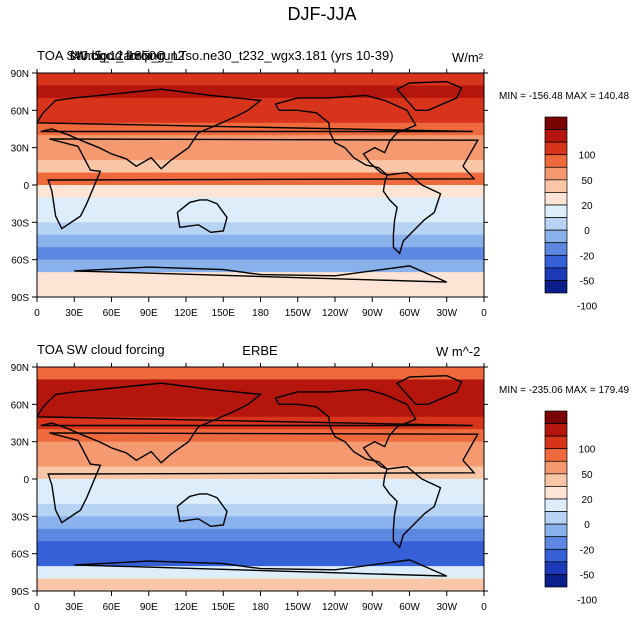  Describe the element at coordinates (101, 349) in the screenshot. I see `panel-left-title: TOA SW cloud forcing` at that location.